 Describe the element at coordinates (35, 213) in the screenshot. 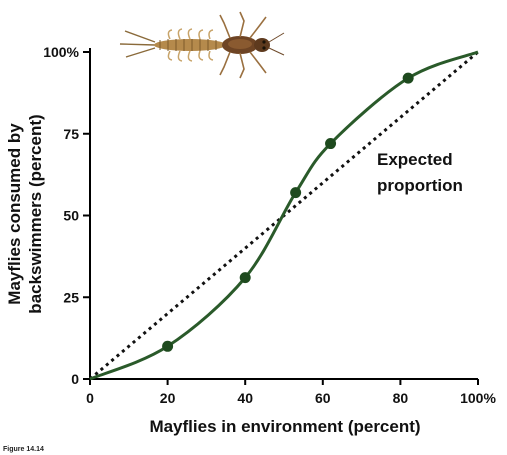

I see `y-axis-title-line-2: backswimmers (percent)` at that location.